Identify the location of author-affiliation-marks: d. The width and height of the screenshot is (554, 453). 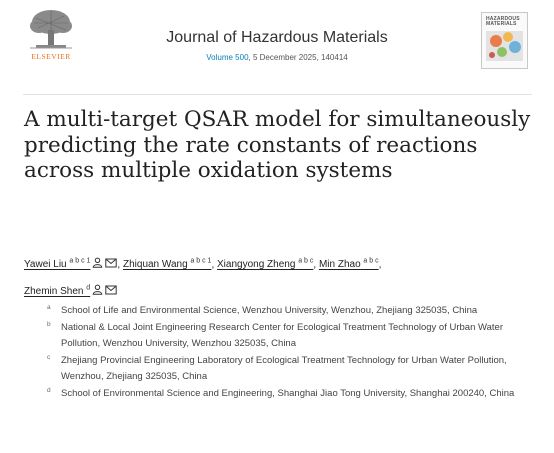
(88, 288).